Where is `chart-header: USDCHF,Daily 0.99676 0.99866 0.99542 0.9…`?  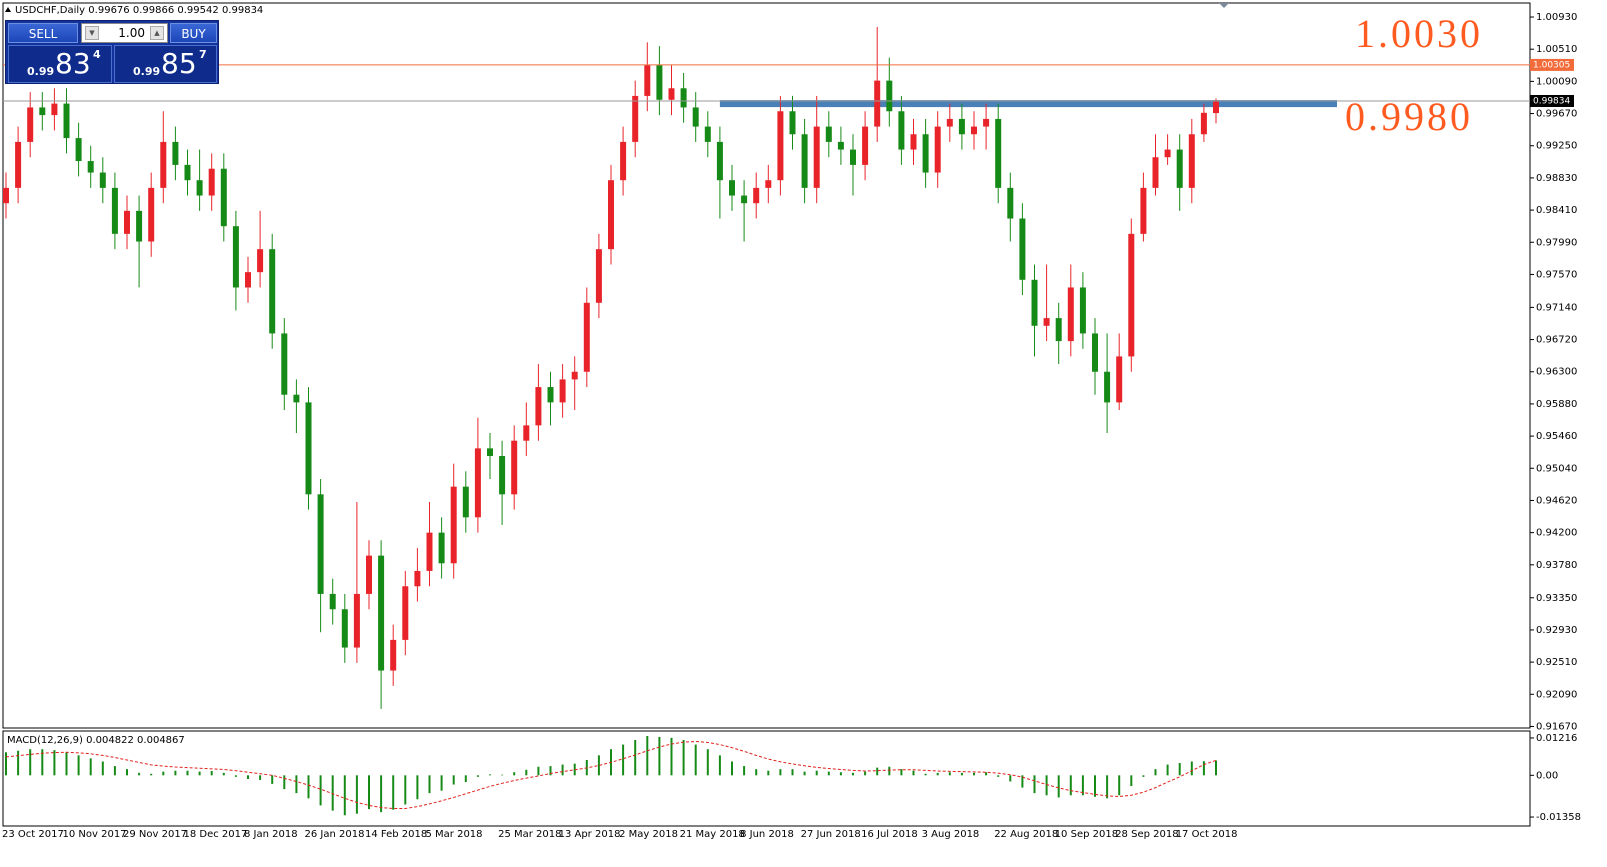 chart-header: USDCHF,Daily 0.99676 0.99866 0.99542 0.9… is located at coordinates (139, 10).